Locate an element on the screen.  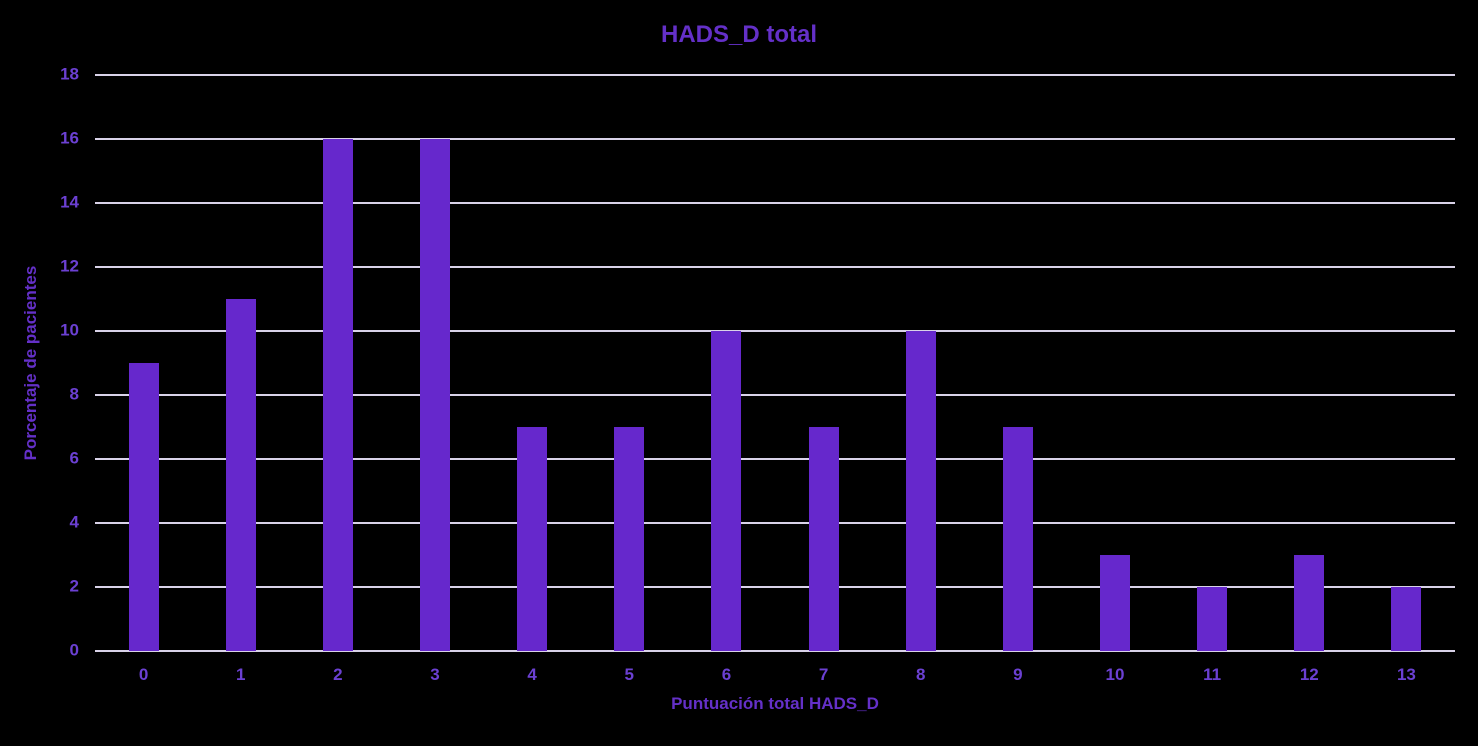
y-tick-label-16: 16 is located at coordinates (69, 138).